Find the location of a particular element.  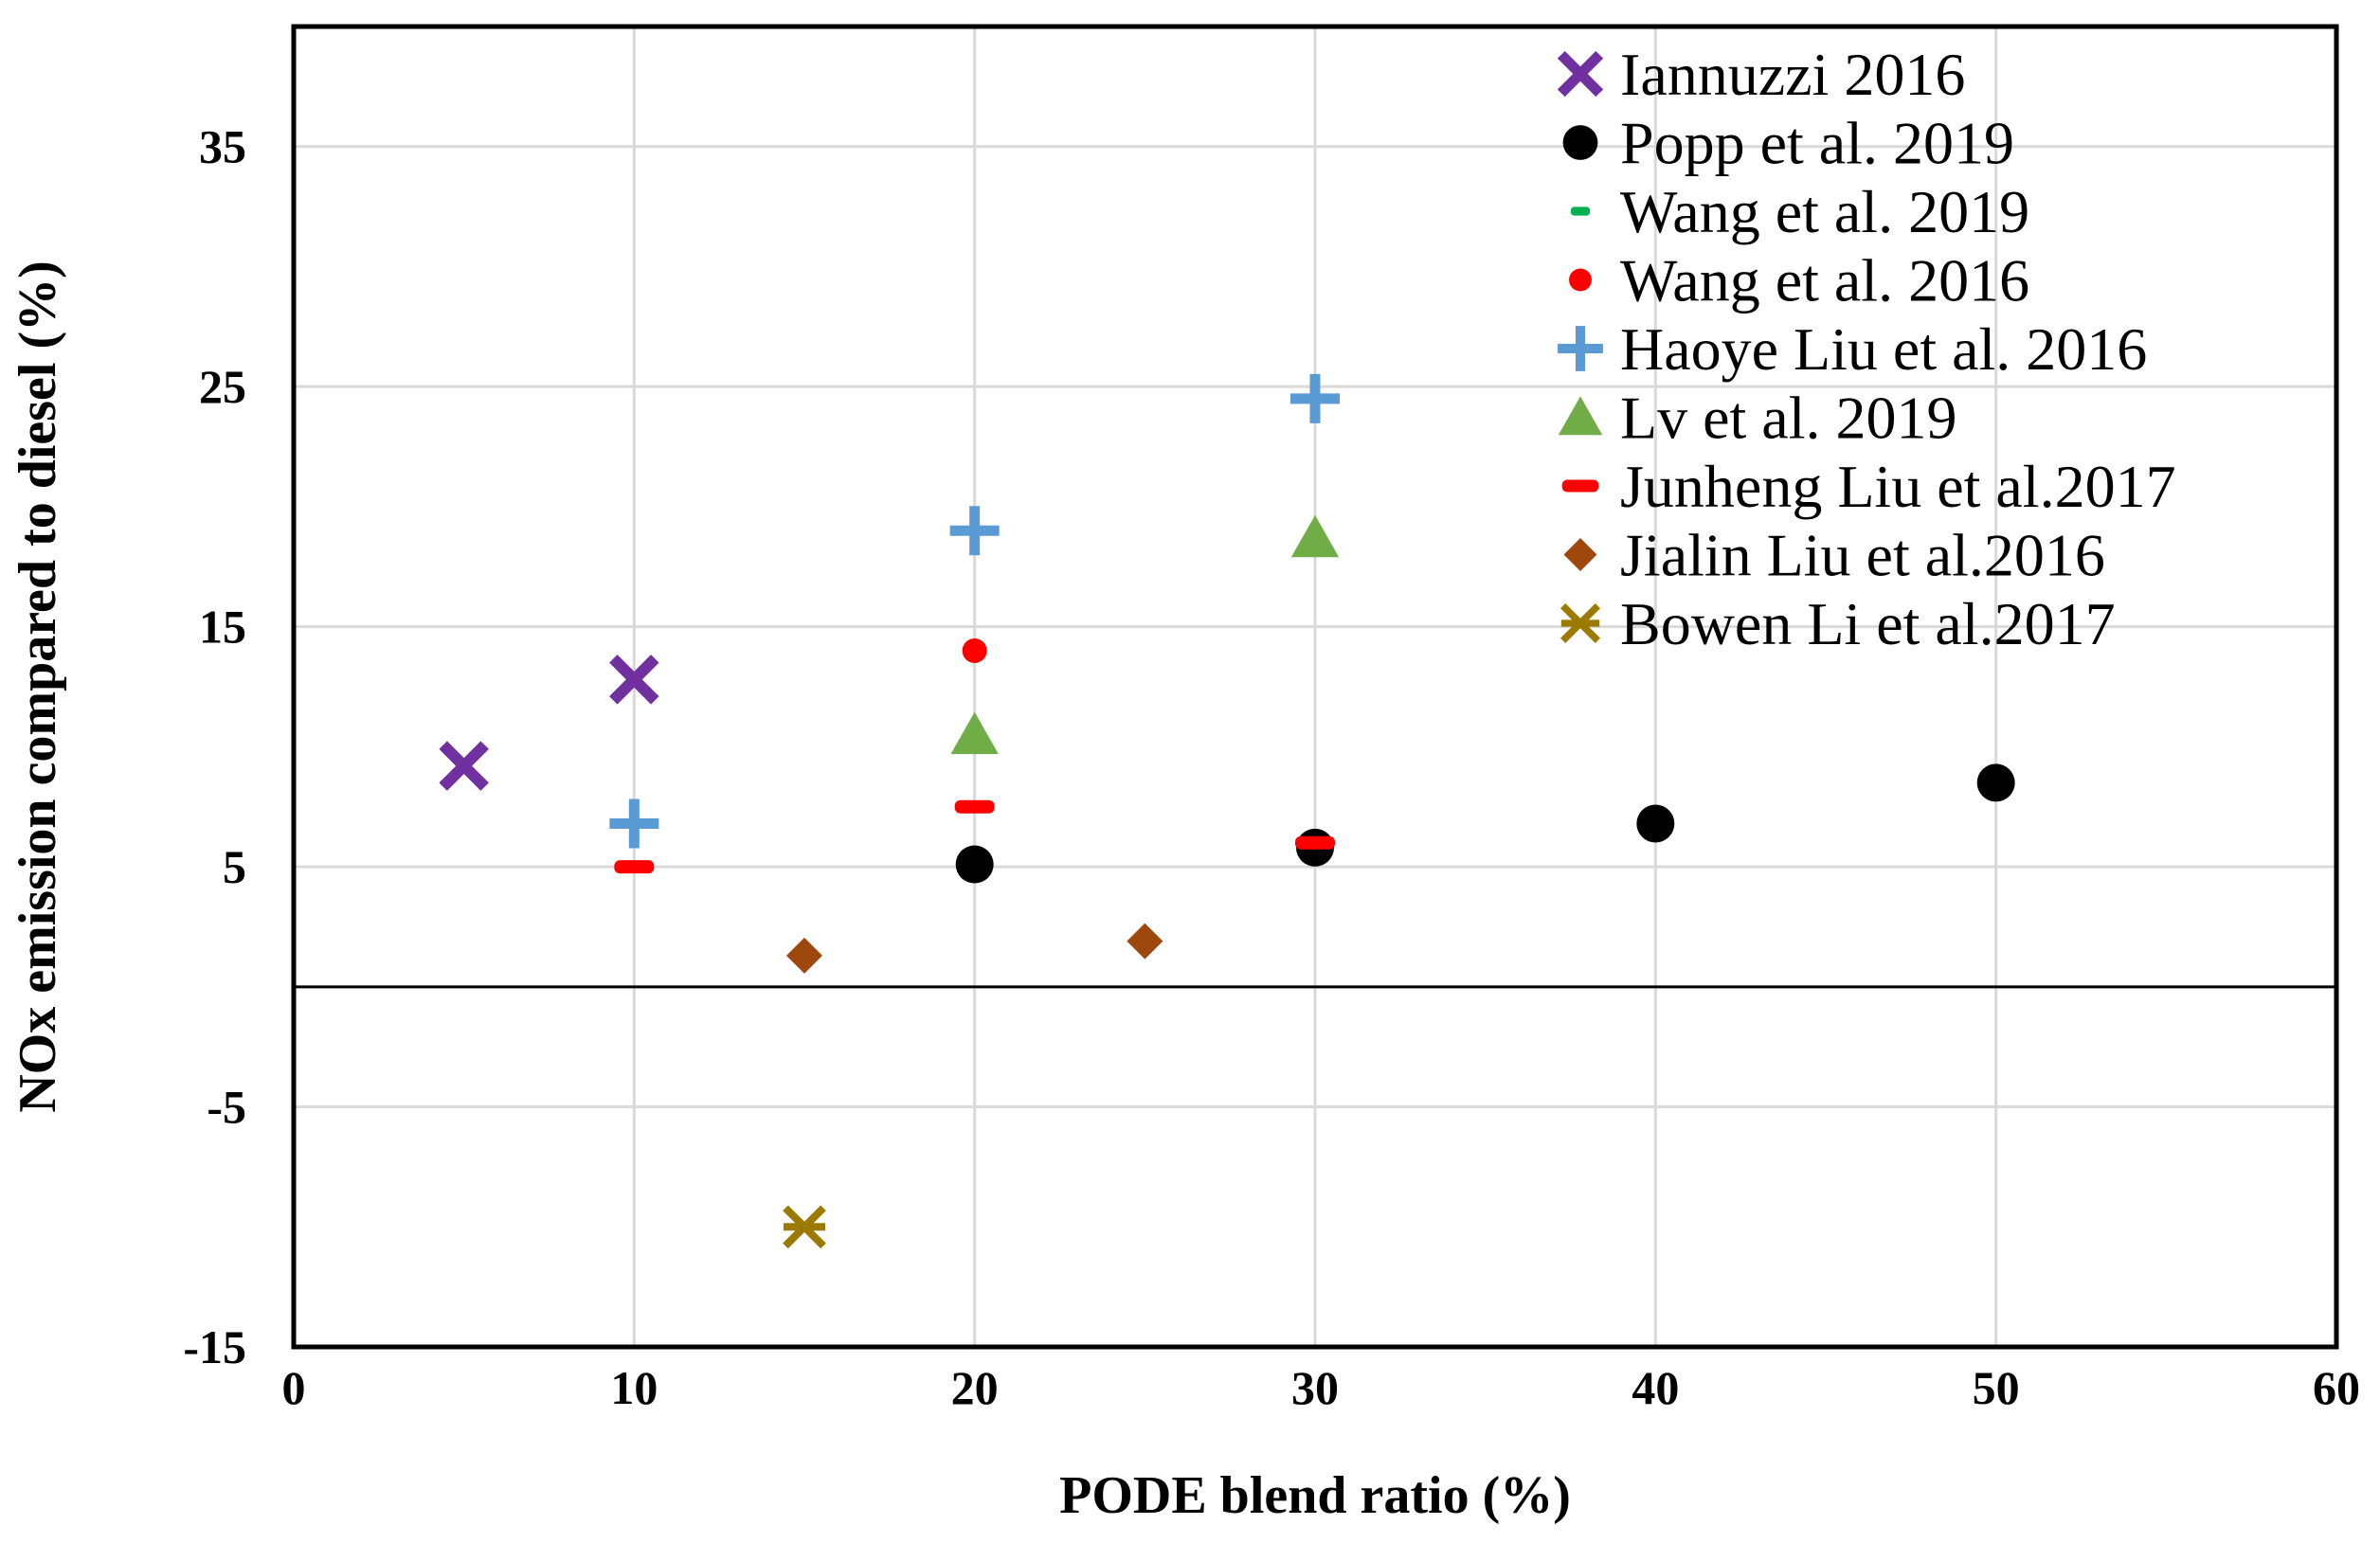

legend-item-bowen-li-et-al-2017: Bowen Li et al.2017 is located at coordinates (1838, 623).